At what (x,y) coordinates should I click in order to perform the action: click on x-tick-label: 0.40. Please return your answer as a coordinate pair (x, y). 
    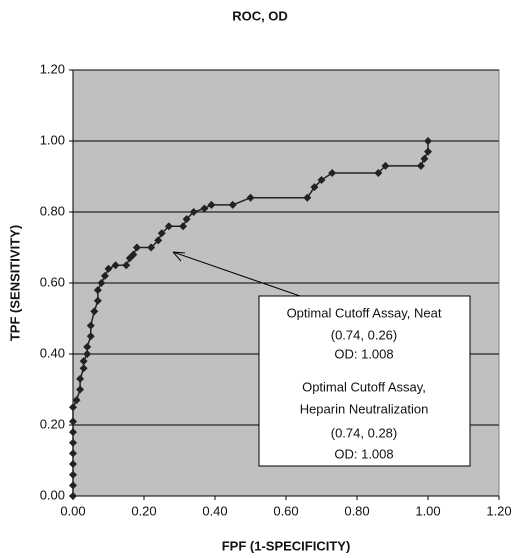
    Looking at the image, I should click on (214, 510).